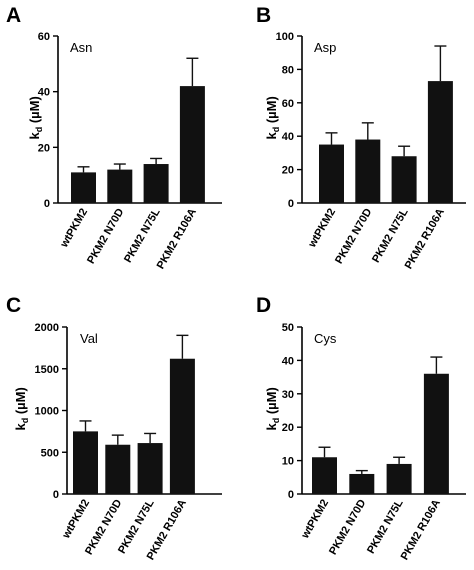 The width and height of the screenshot is (474, 570). What do you see at coordinates (325, 47) in the screenshot?
I see `panel-annotation: Asp` at bounding box center [325, 47].